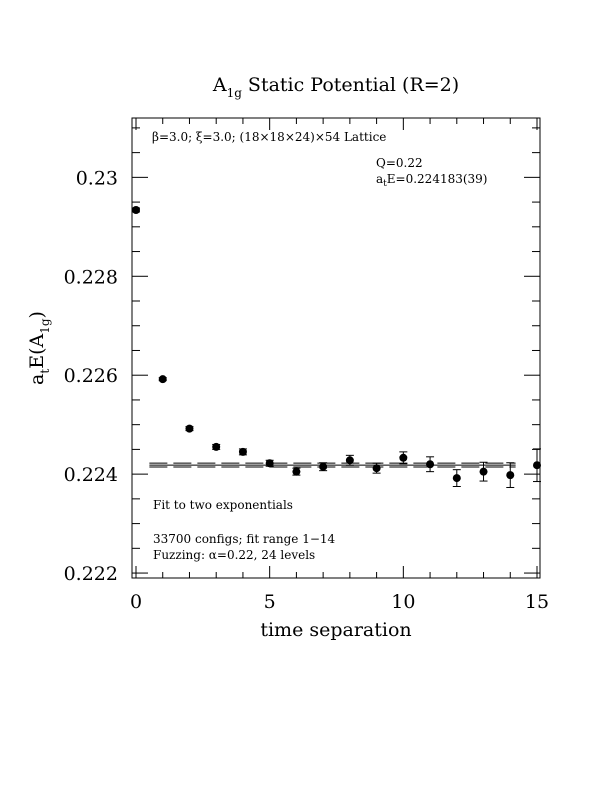 The height and width of the screenshot is (792, 612). Describe the element at coordinates (97, 178) in the screenshot. I see `y-tick-label: 0.23` at that location.